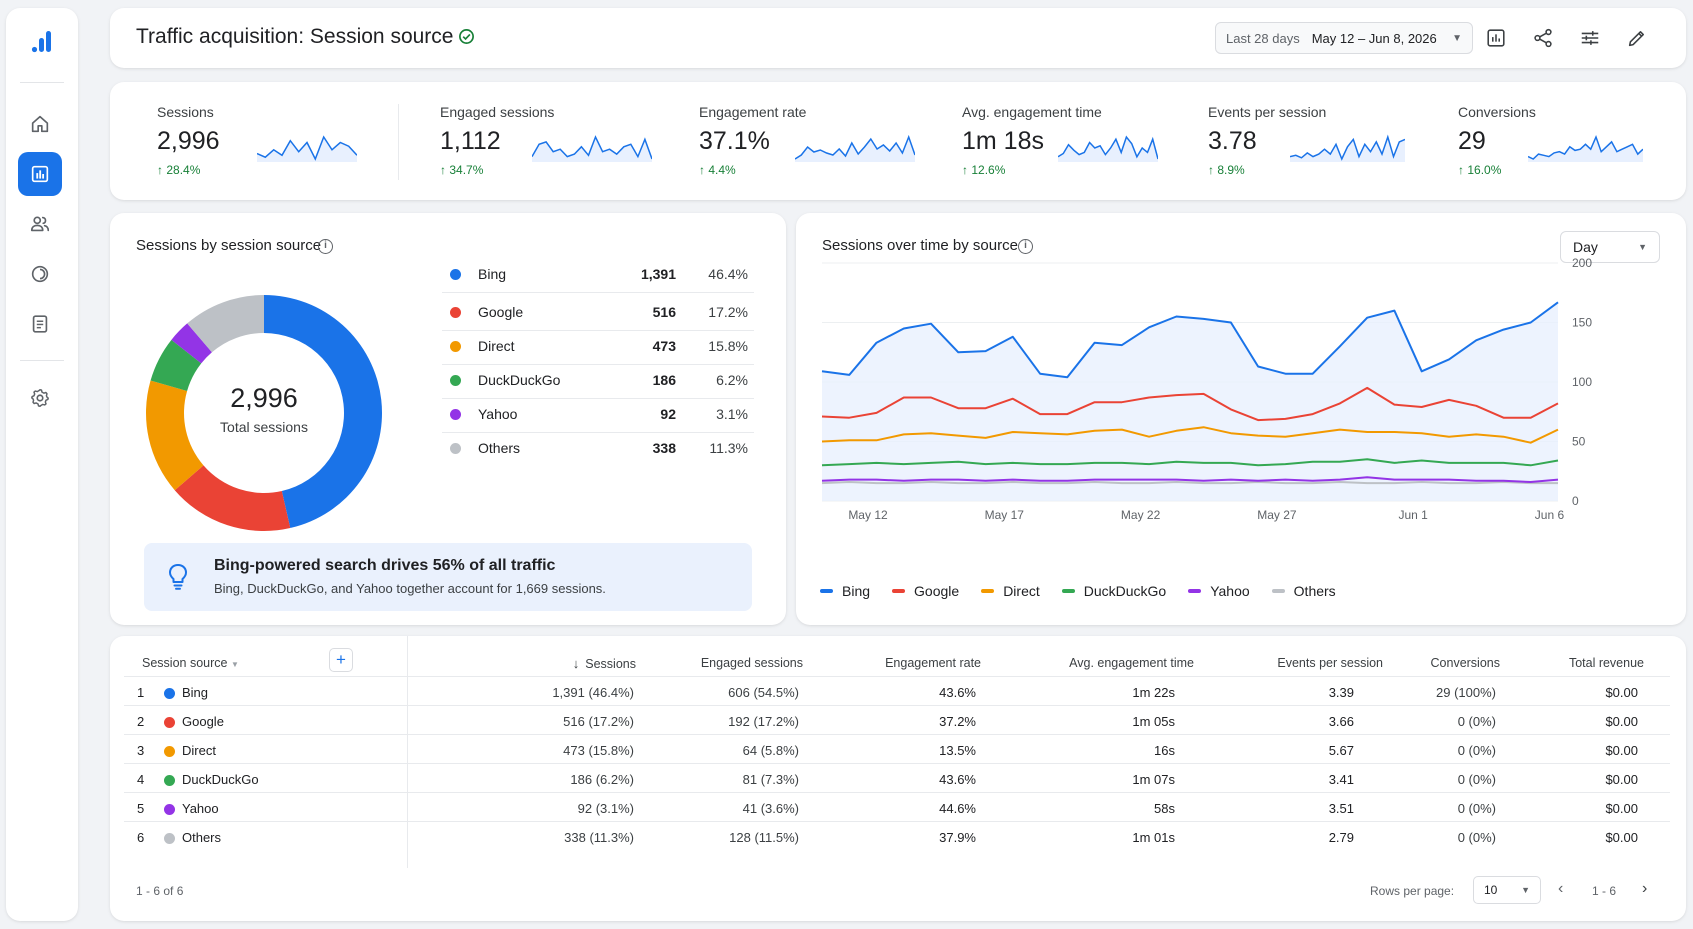 This screenshot has width=1693, height=929. What do you see at coordinates (598, 347) in the screenshot?
I see `legend-row: Direct 473 15.8%` at bounding box center [598, 347].